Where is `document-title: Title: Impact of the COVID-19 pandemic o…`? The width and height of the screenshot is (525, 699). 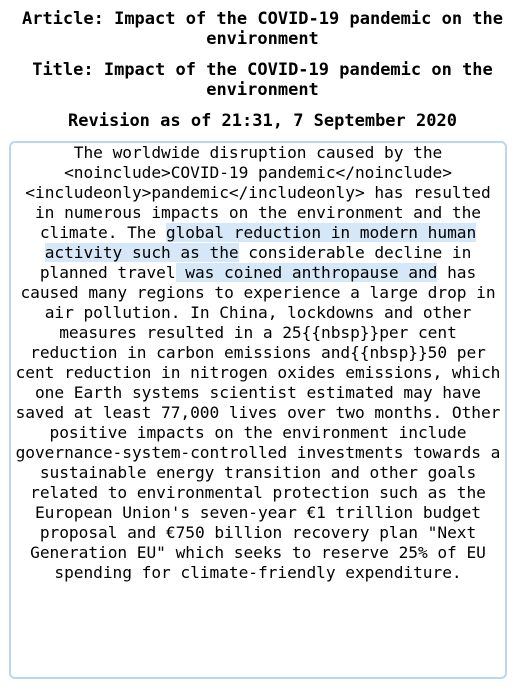
document-title: Title: Impact of the COVID-19 pandemic o… is located at coordinates (262, 80).